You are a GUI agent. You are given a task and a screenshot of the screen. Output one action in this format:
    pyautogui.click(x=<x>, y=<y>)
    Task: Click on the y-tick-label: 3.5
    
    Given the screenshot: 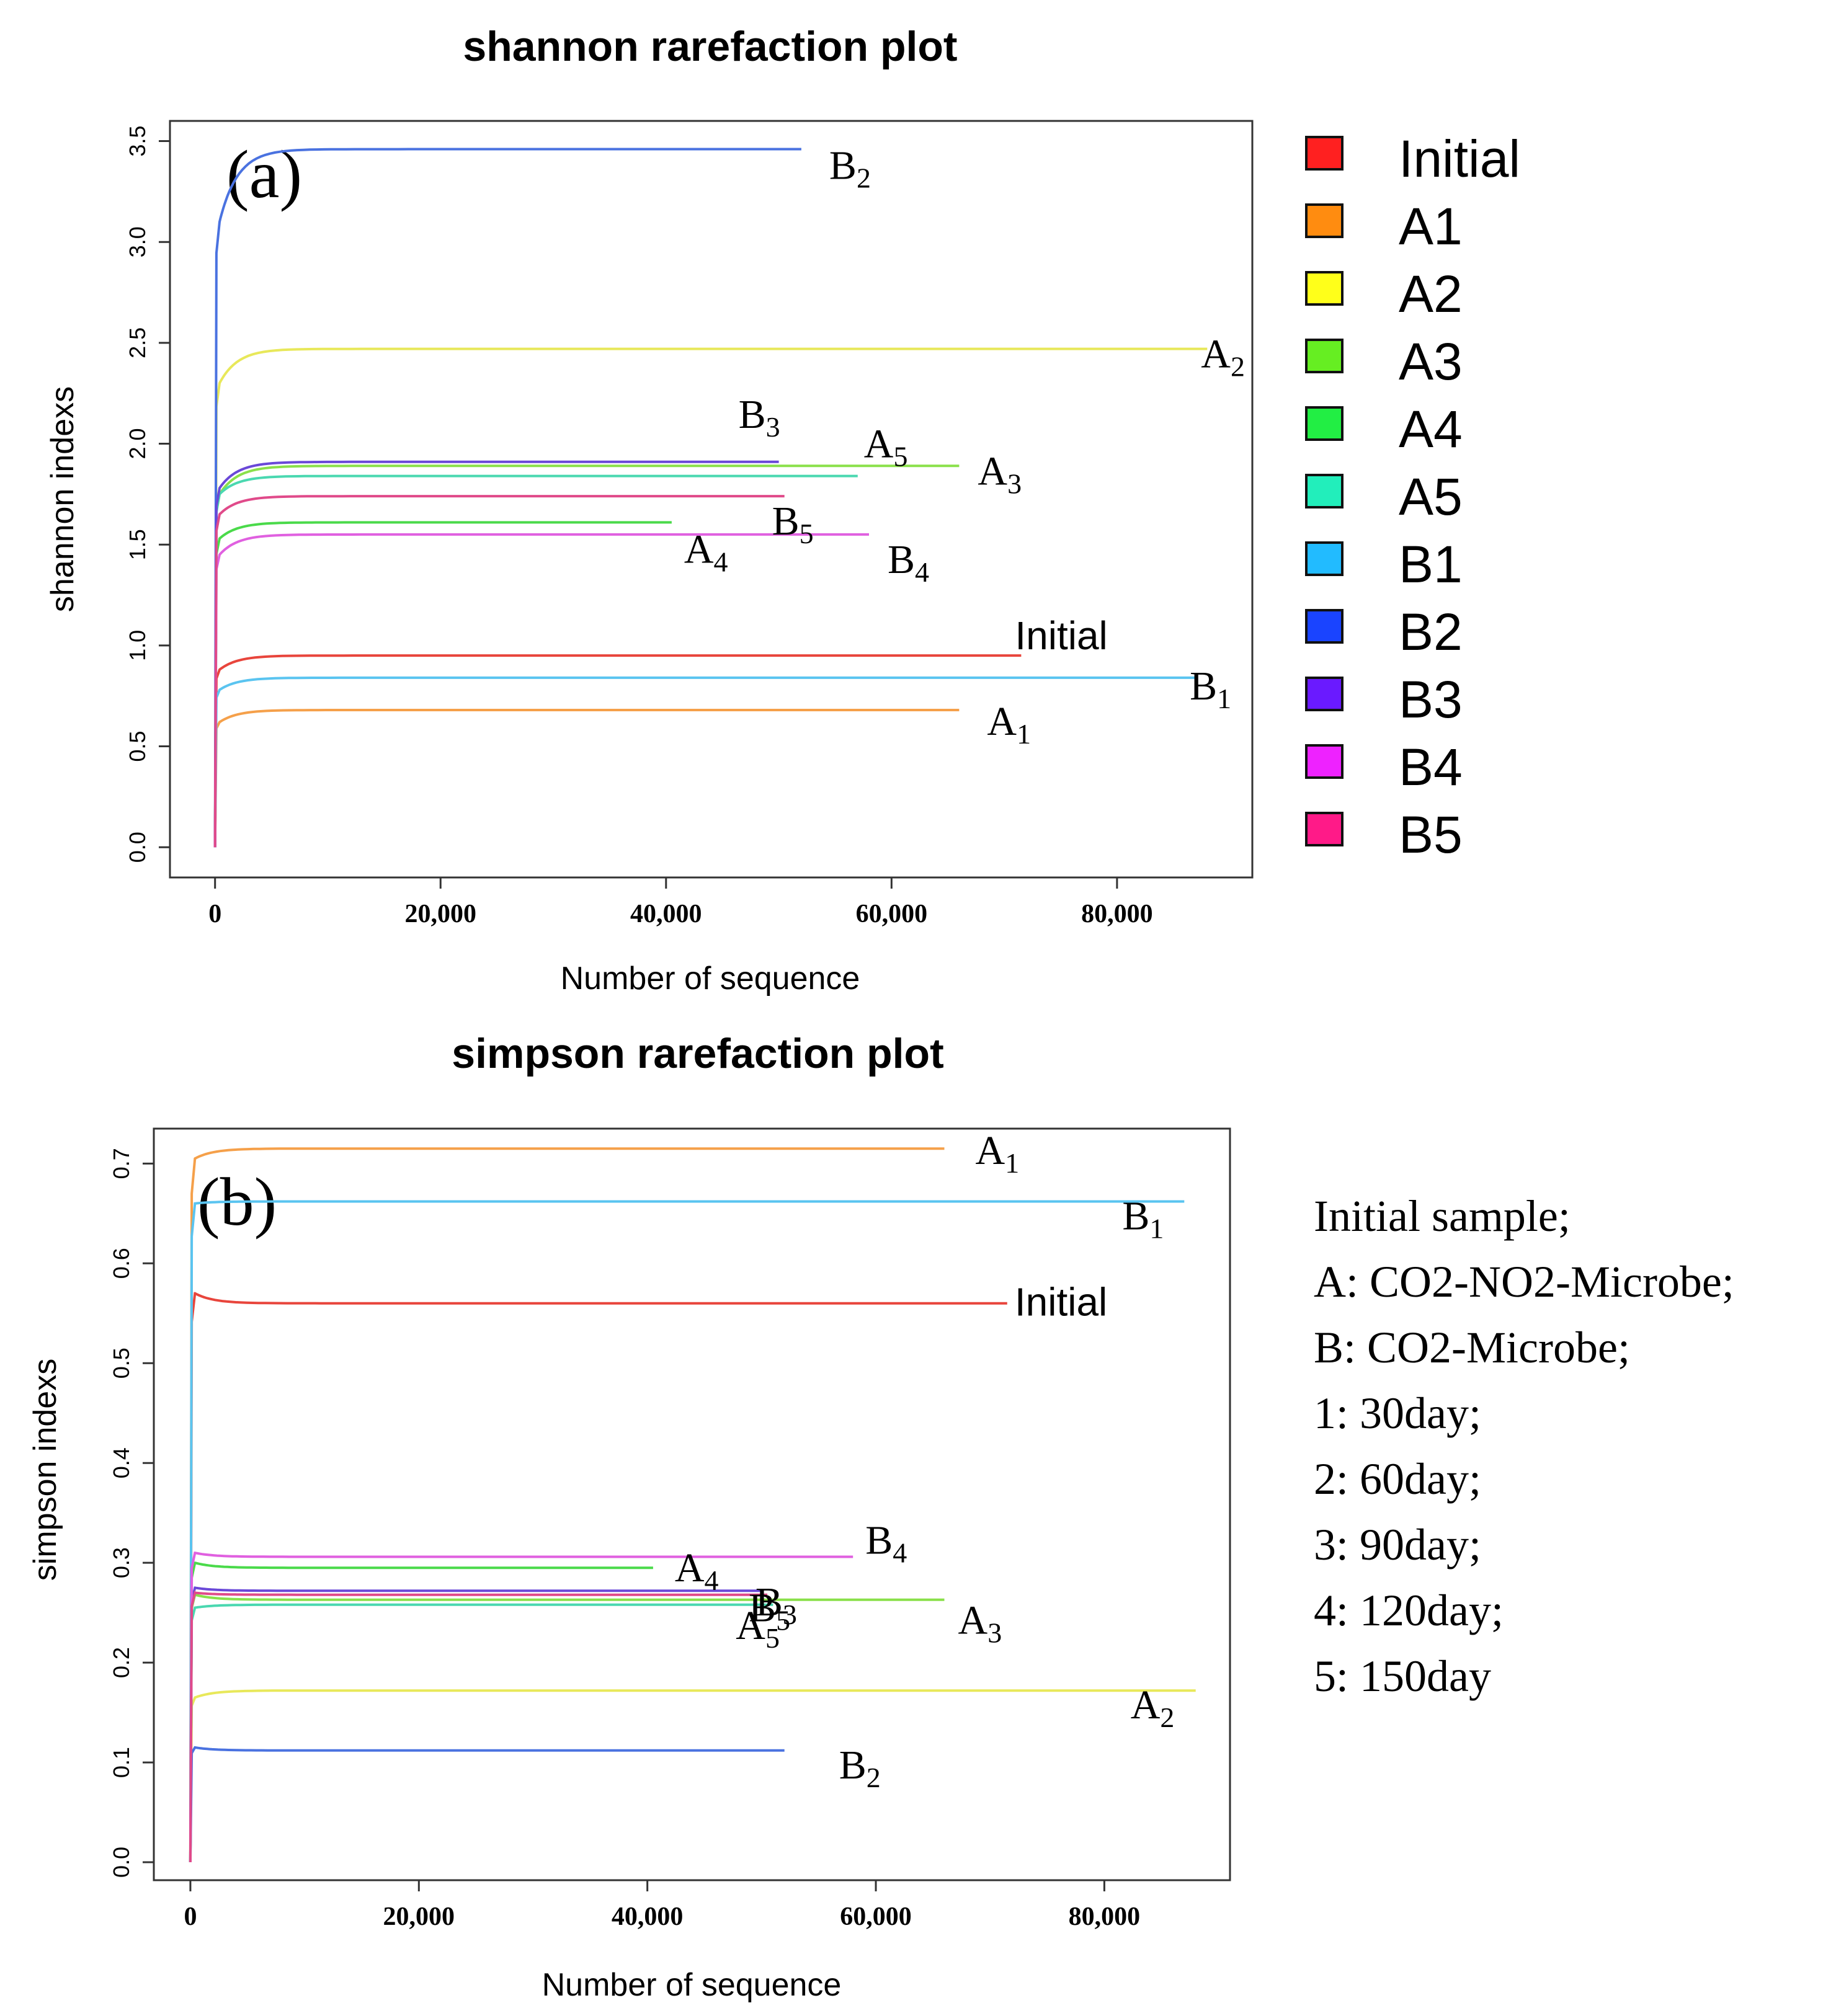 What is the action you would take?
    pyautogui.click(x=137, y=141)
    